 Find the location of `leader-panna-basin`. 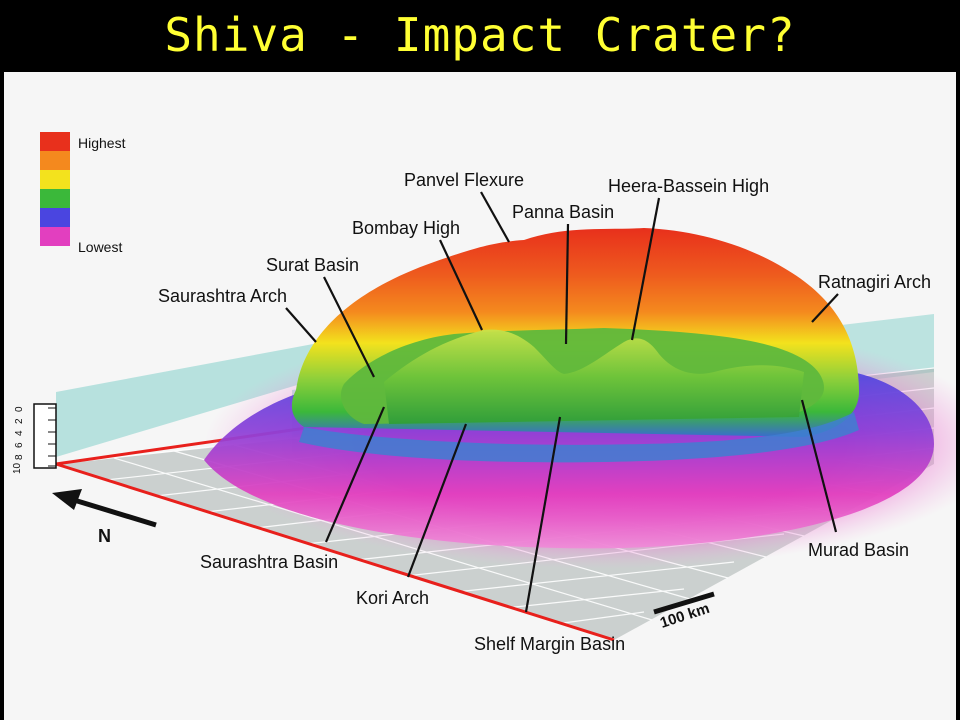

leader-panna-basin is located at coordinates (567, 284).